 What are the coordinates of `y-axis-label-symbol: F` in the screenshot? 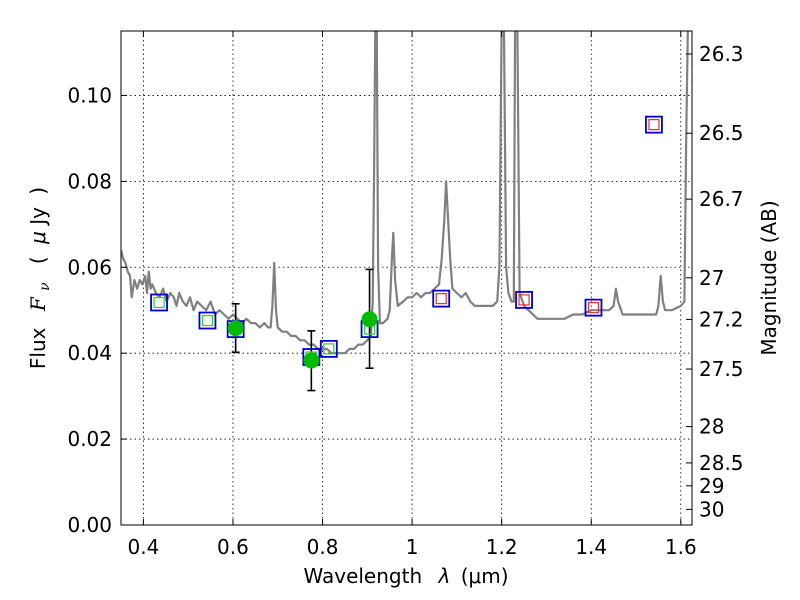 It's located at (38, 304).